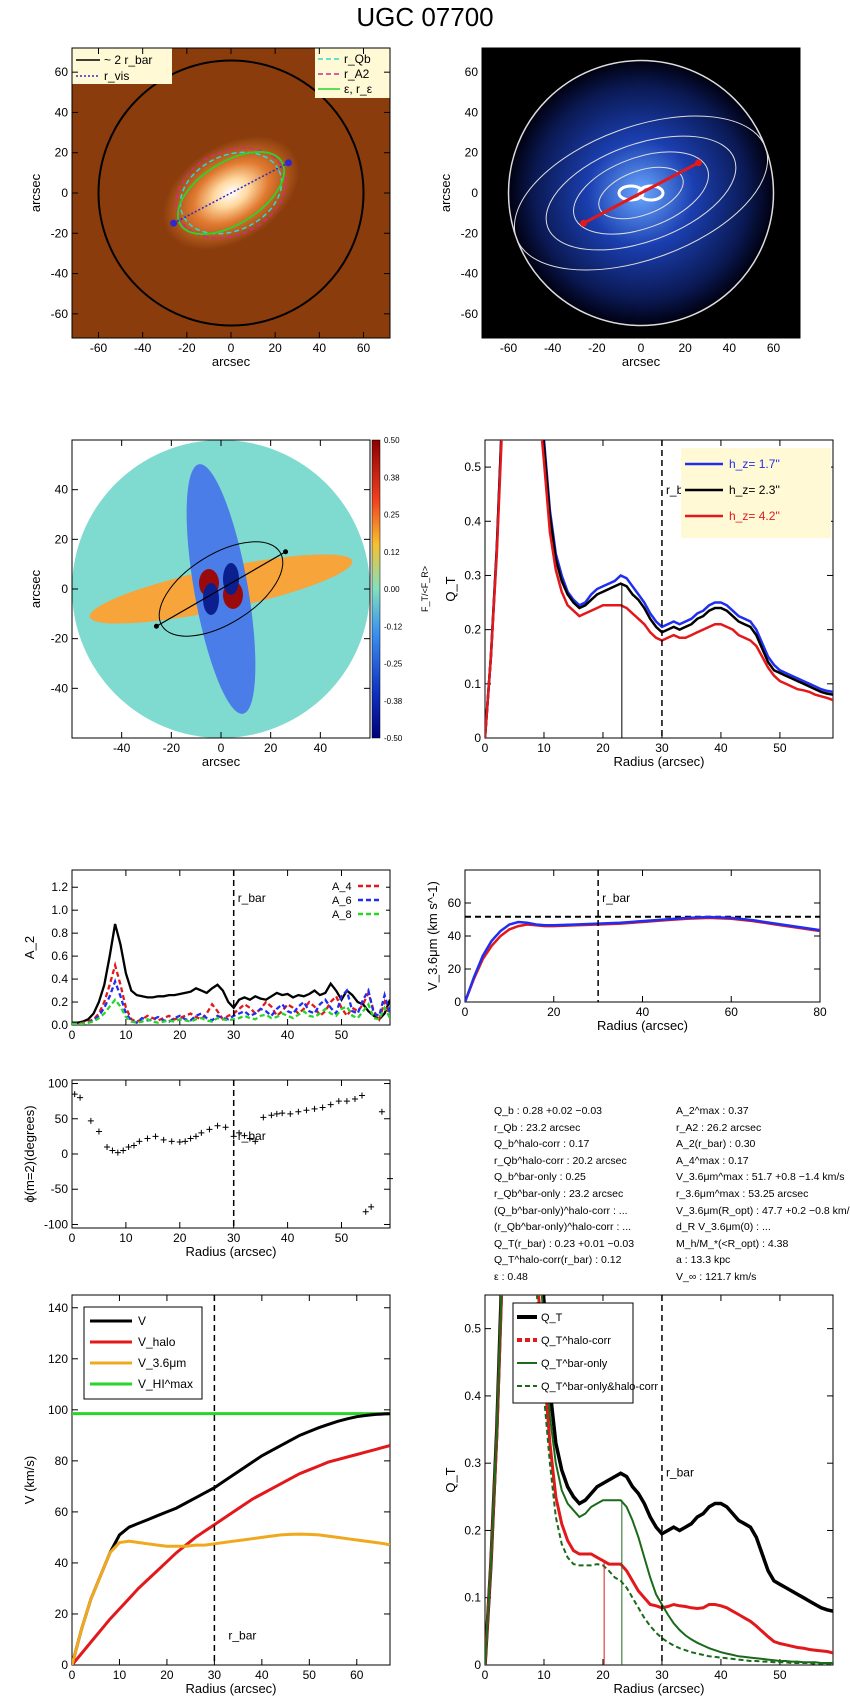 Image resolution: width=850 pixels, height=1700 pixels. What do you see at coordinates (470, 314) in the screenshot?
I see `y-tick-label: -60` at bounding box center [470, 314].